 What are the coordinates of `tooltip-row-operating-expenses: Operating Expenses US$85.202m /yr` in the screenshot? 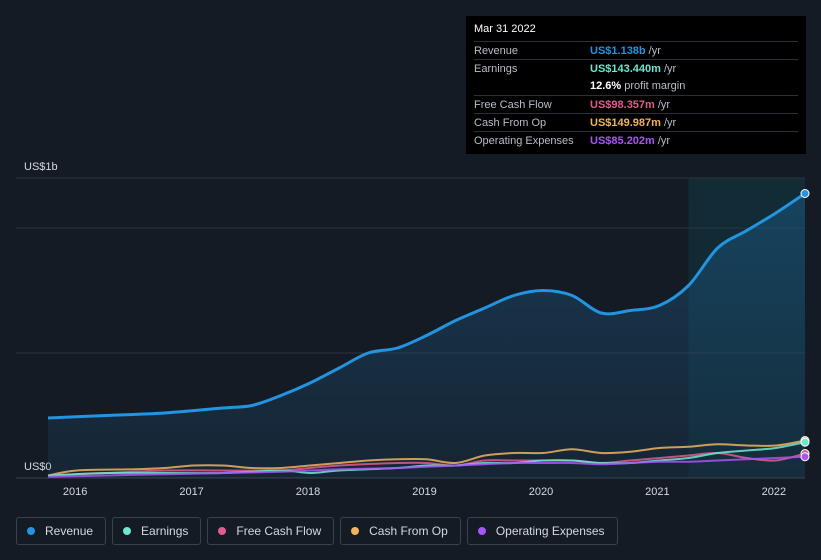 It's located at (636, 140).